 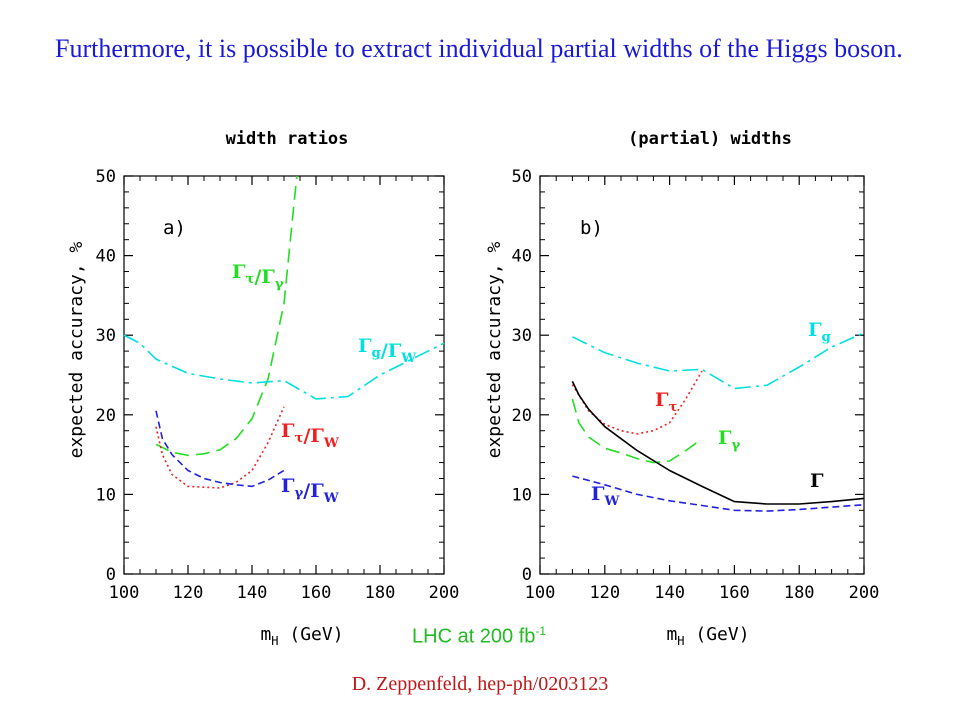 What do you see at coordinates (710, 139) in the screenshot?
I see `chart-title: (partial) widths` at bounding box center [710, 139].